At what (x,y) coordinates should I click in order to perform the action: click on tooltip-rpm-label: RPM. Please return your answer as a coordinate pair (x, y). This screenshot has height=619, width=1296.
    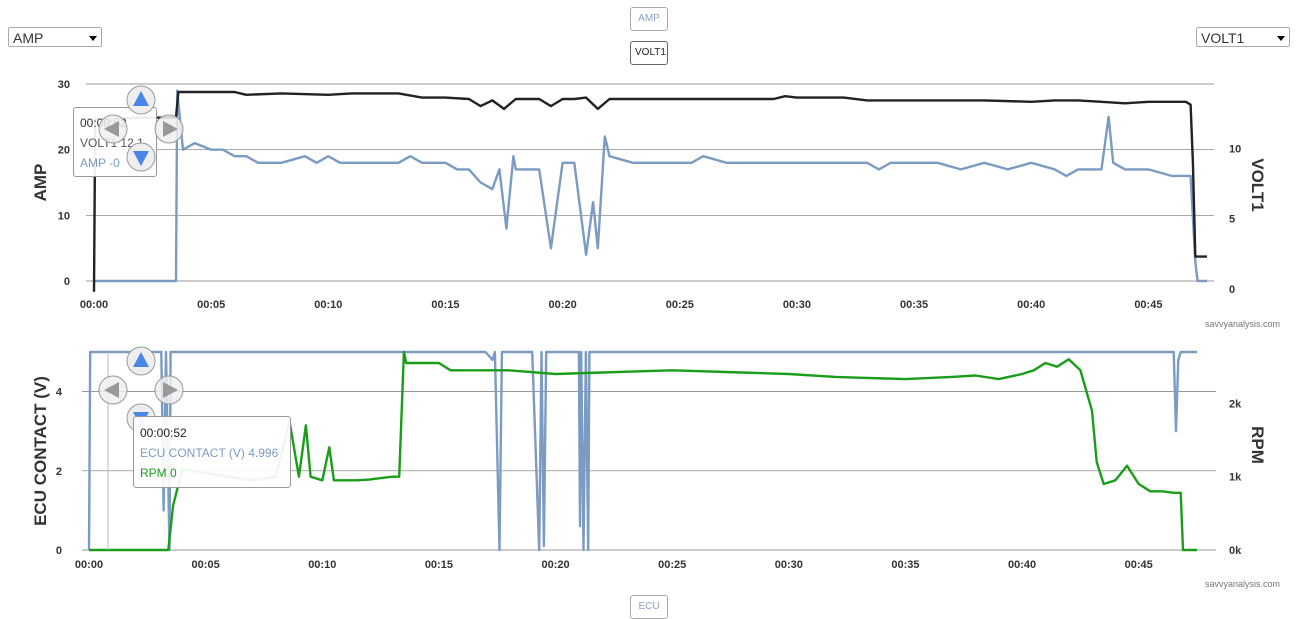
    Looking at the image, I should click on (153, 473).